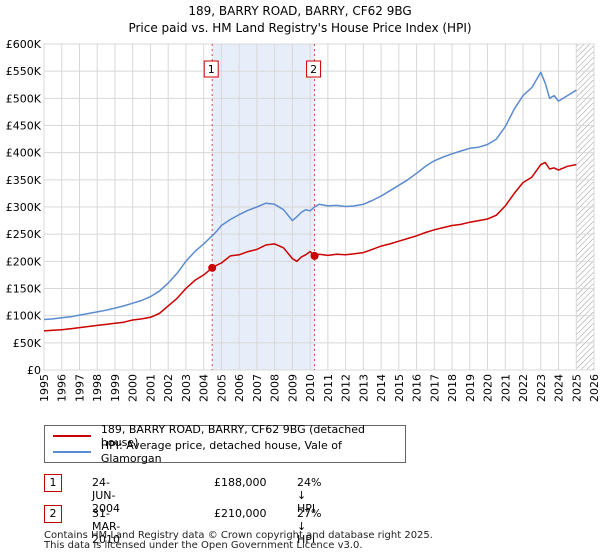  I want to click on y-tick-label: £100K, so click(24, 316).